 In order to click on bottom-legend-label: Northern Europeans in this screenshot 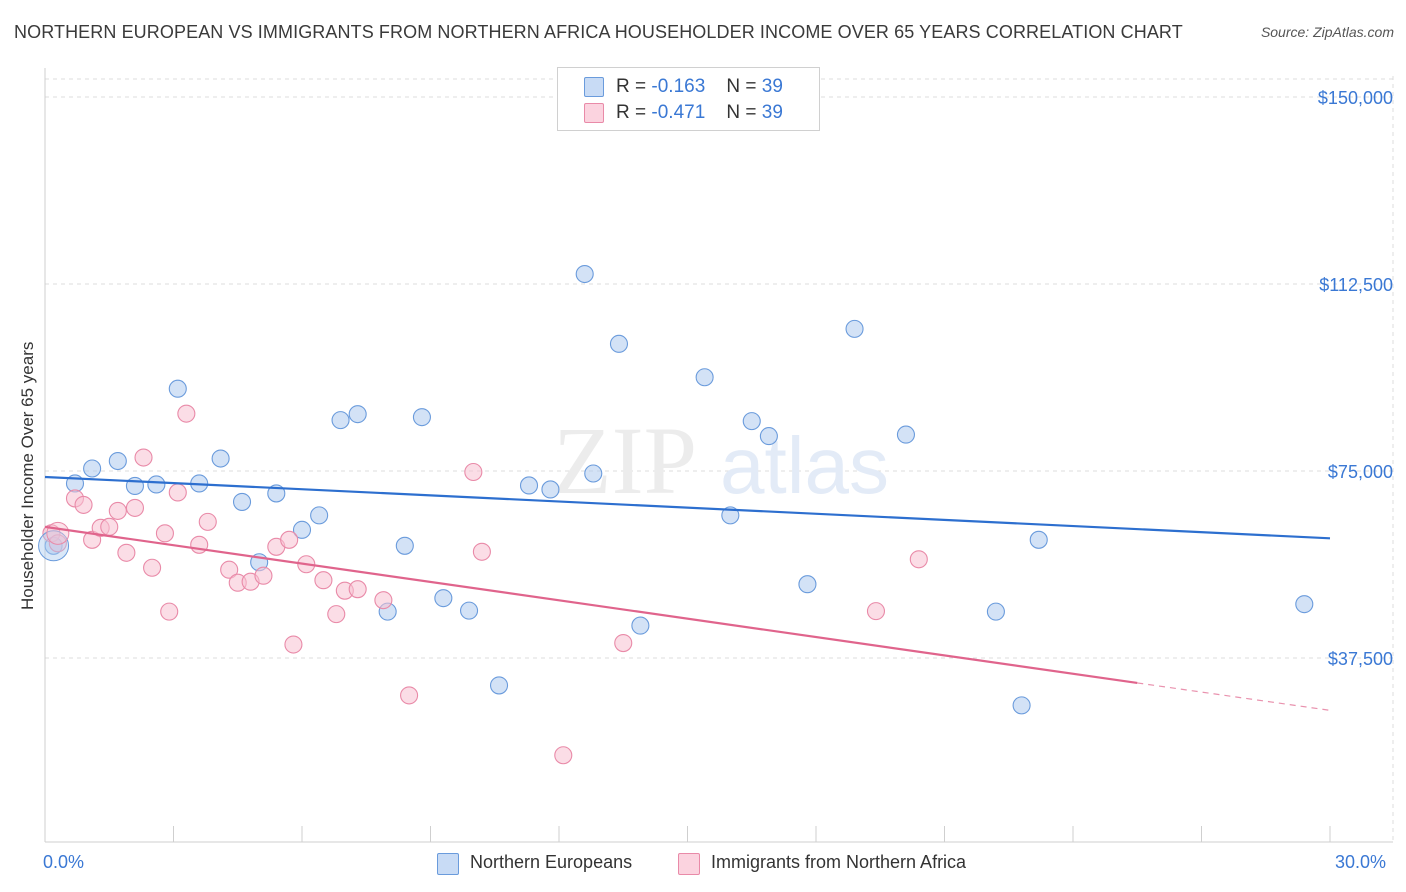, I will do `click(551, 862)`.